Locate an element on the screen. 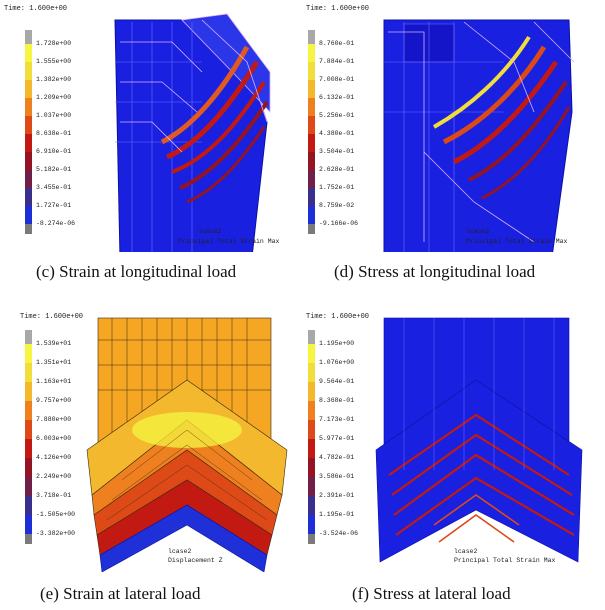 The image size is (605, 610). caption-d: (d) Stress at longitudinal load is located at coordinates (435, 271).